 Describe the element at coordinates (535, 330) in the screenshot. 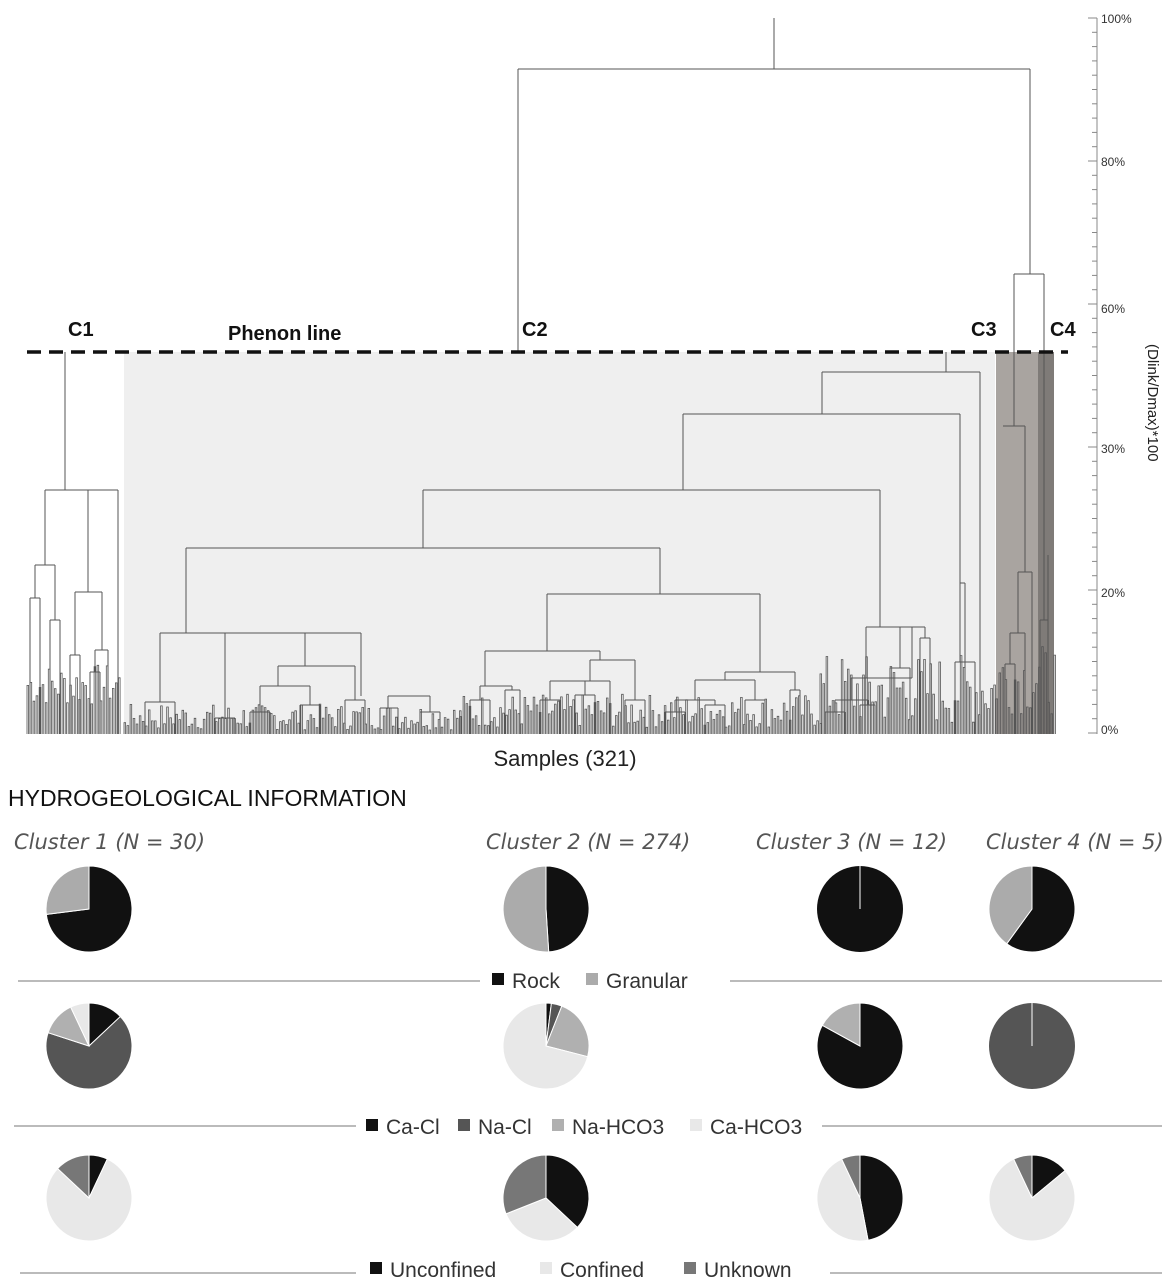

I see `cluster-tag-c2: C2` at that location.